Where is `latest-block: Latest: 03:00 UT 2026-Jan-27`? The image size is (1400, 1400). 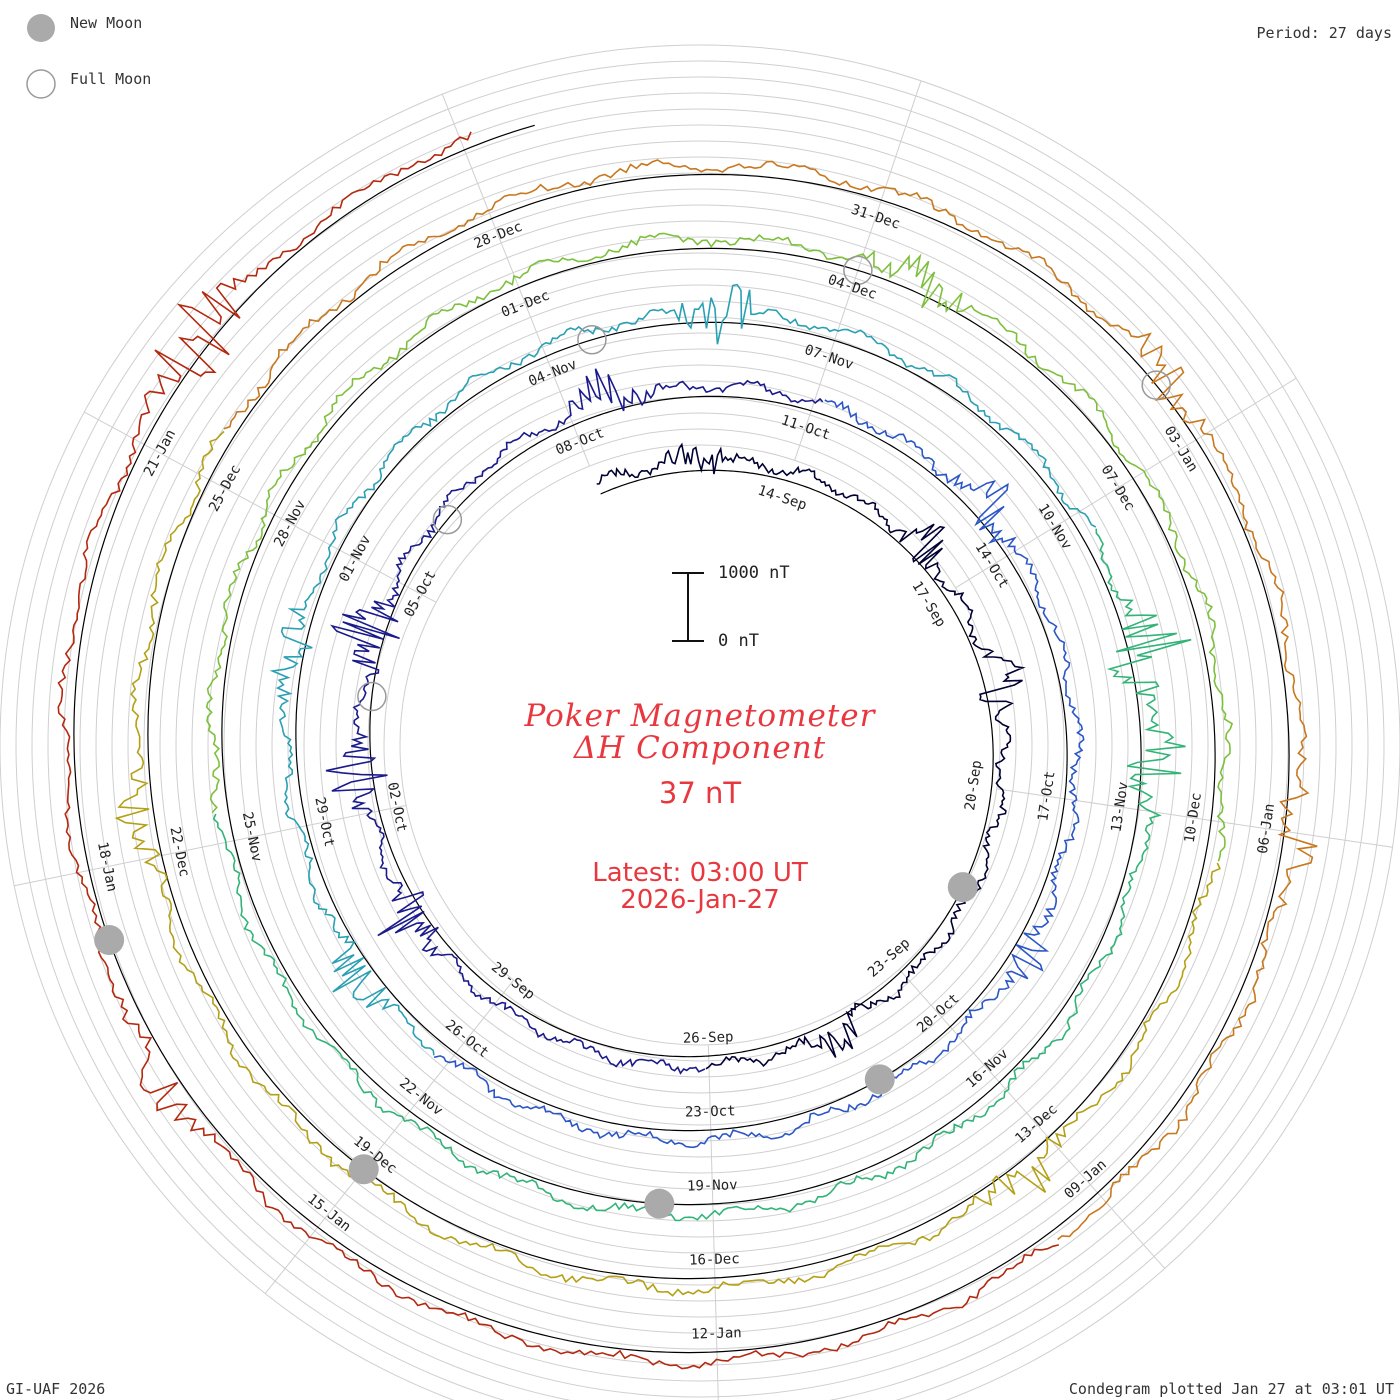 latest-block: Latest: 03:00 UT 2026-Jan-27 is located at coordinates (700, 887).